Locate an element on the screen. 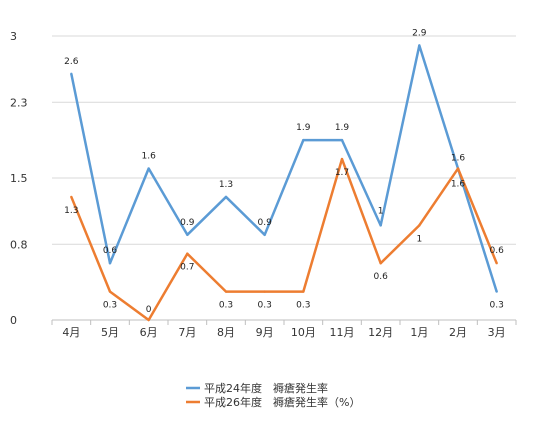  y-tick-label: 0 is located at coordinates (13, 320).